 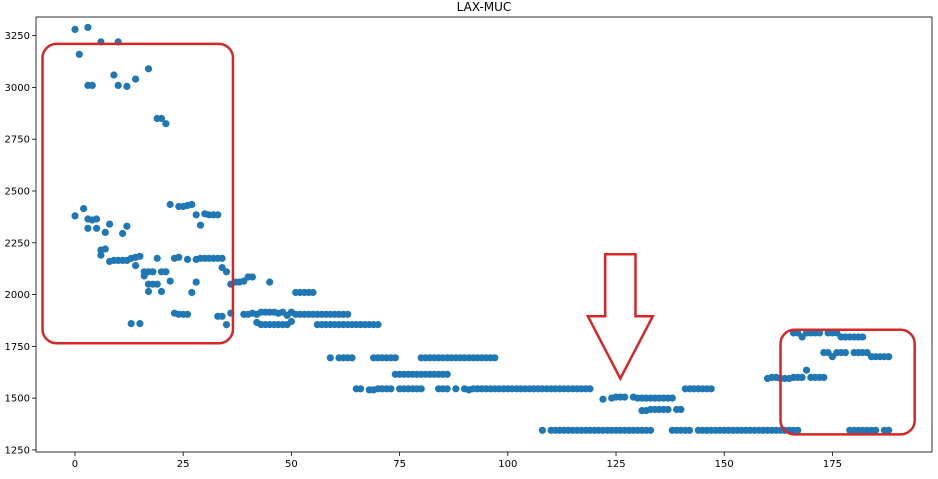 I want to click on y-tick-label: 2000, so click(x=17, y=295).